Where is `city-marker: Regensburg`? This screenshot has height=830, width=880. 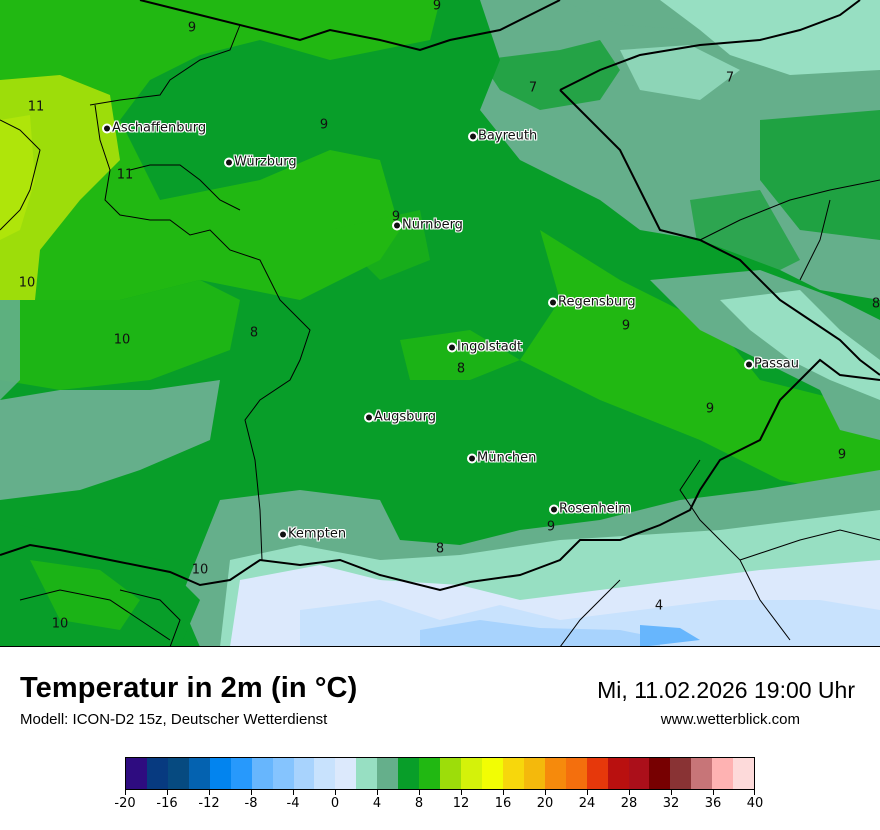
city-marker: Regensburg is located at coordinates (593, 302).